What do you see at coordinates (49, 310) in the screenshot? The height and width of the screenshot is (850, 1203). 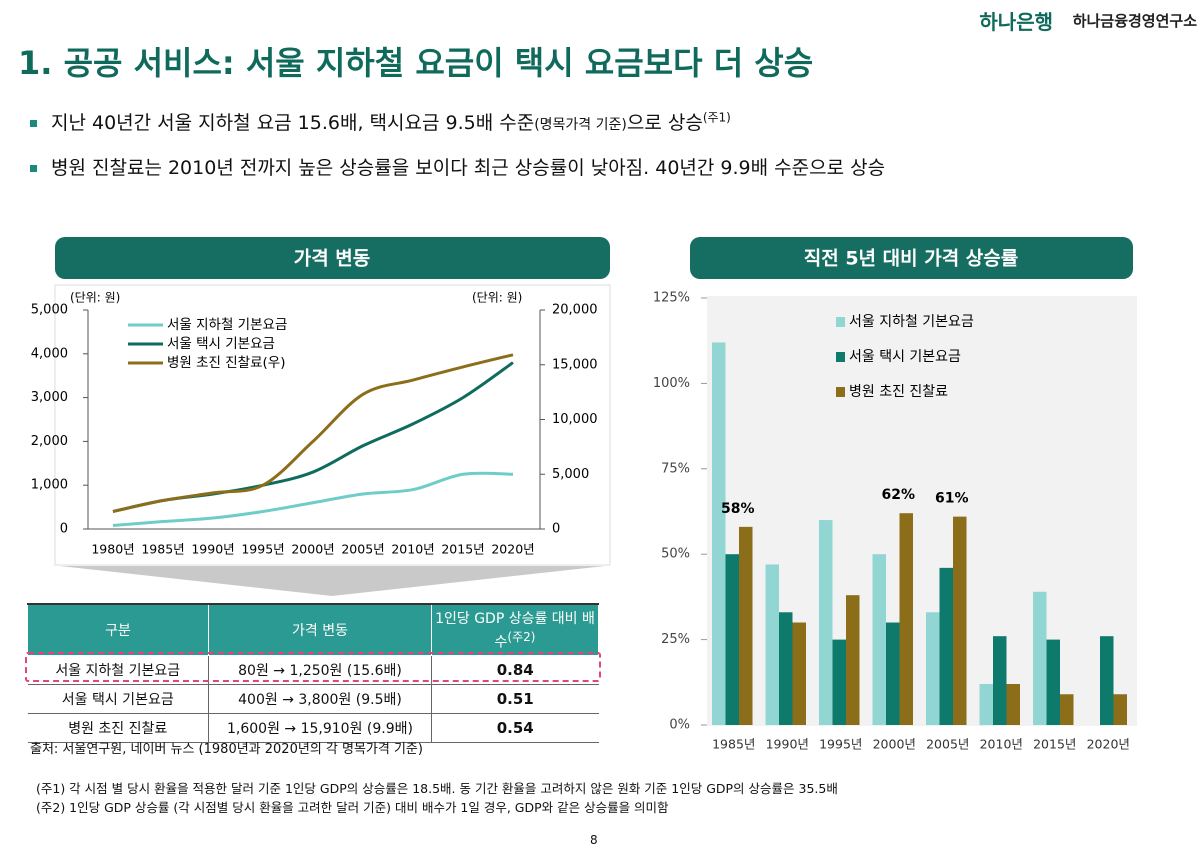 I see `y-tick-label: 5,000` at bounding box center [49, 310].